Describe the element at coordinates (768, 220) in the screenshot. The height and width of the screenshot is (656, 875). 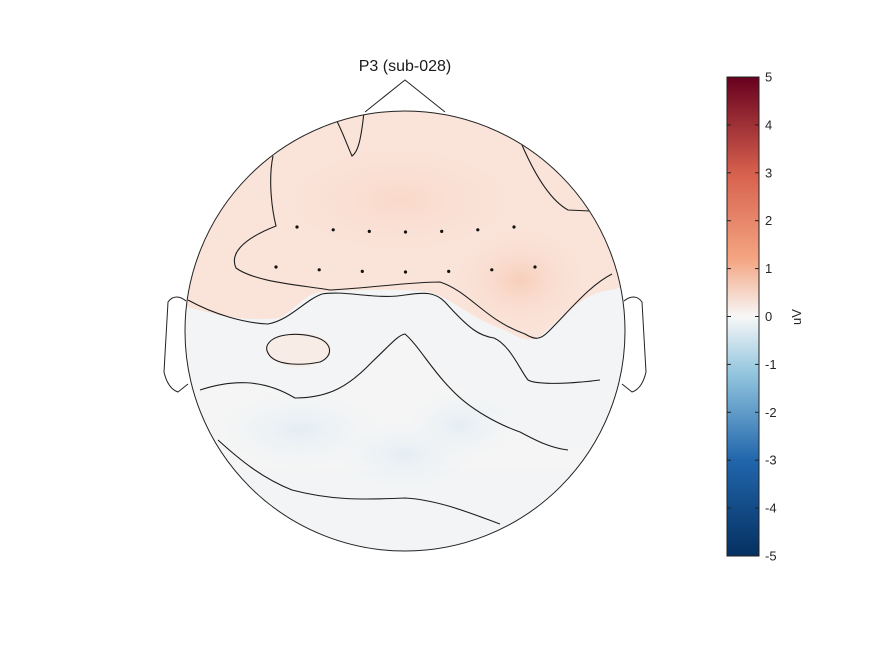
I see `colorbar-tick-label: 2` at that location.